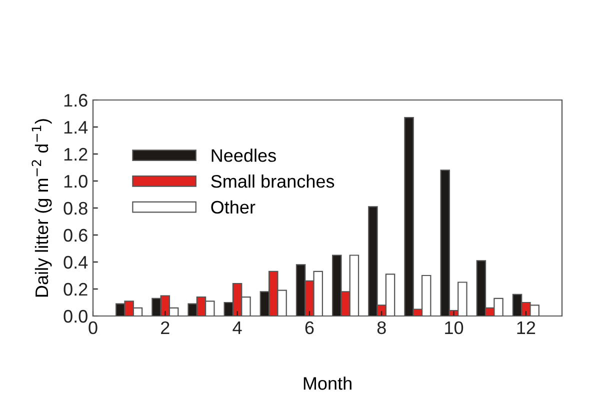 The height and width of the screenshot is (399, 606). I want to click on x-tick-label: 0, so click(93, 327).